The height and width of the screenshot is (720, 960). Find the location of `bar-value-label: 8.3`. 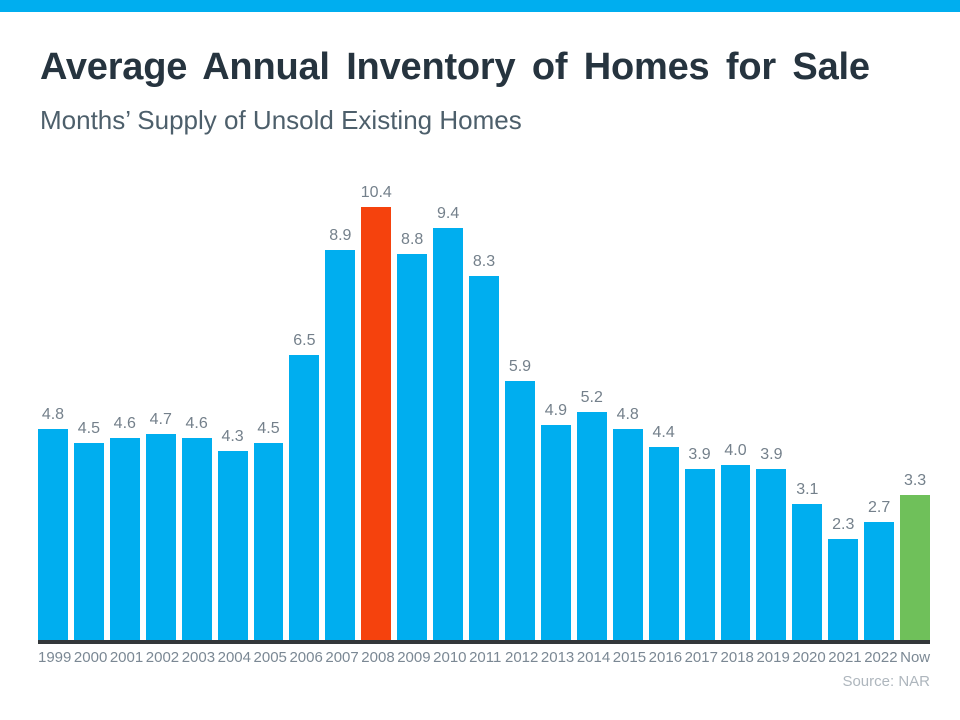

bar-value-label: 8.3 is located at coordinates (484, 261).